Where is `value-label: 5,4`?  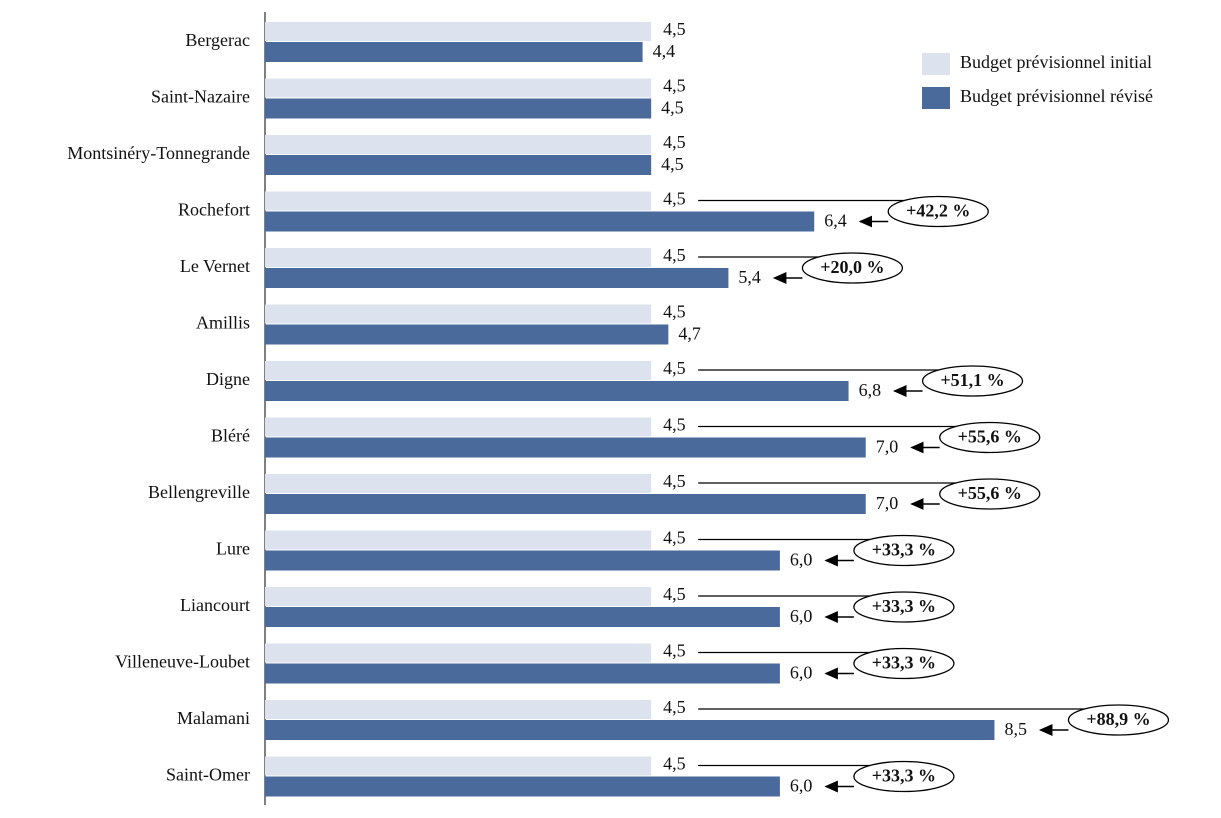
value-label: 5,4 is located at coordinates (749, 277).